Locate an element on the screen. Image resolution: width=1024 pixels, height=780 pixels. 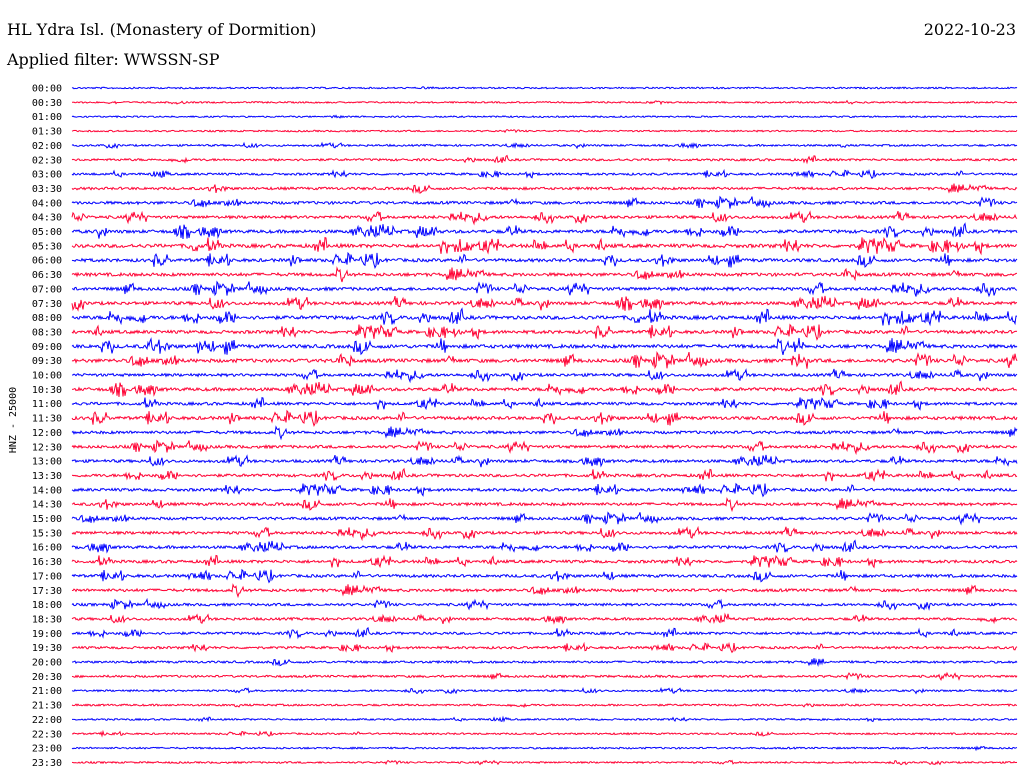
row-time-label: 13:30 is located at coordinates (47, 476).